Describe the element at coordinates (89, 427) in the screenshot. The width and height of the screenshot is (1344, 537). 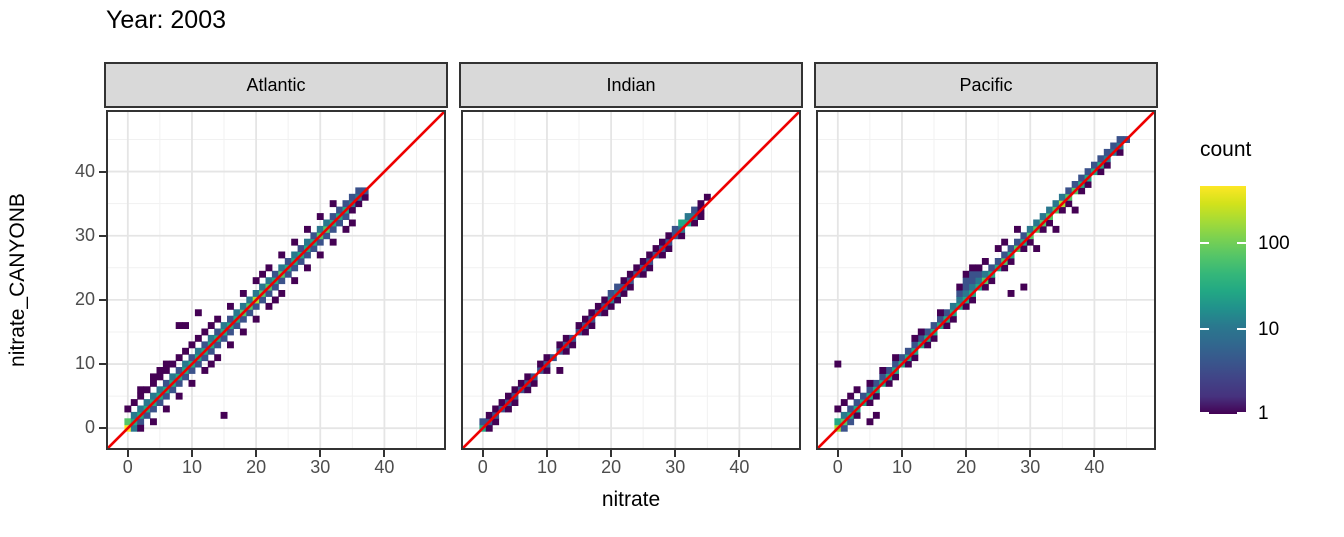
I see `y-tick-label: 0` at that location.